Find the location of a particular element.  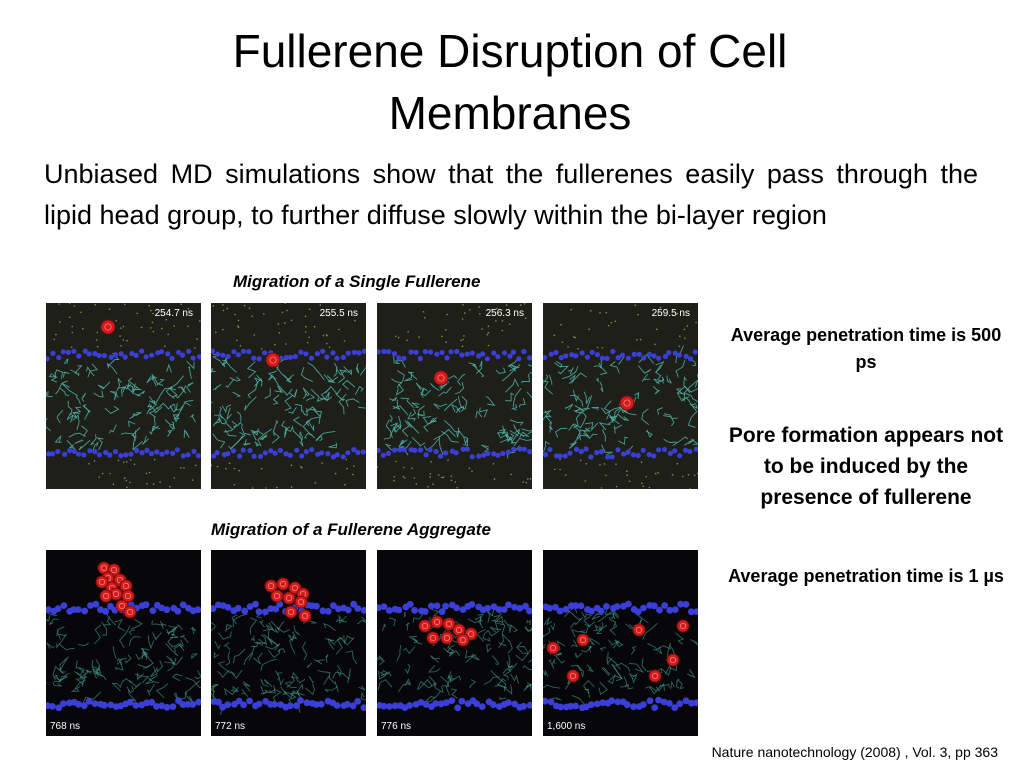

single-panel-1-time: 254.7 ns is located at coordinates (173, 313).